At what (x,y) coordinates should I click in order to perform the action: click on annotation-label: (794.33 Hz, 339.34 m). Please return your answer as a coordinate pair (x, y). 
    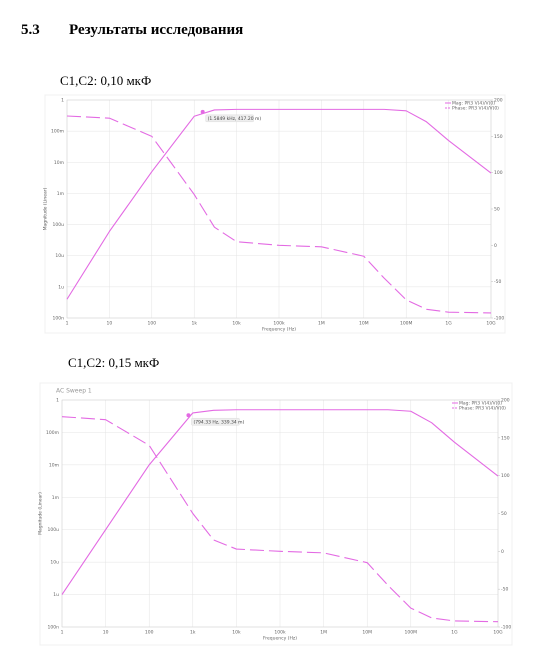
    Looking at the image, I should click on (218, 422).